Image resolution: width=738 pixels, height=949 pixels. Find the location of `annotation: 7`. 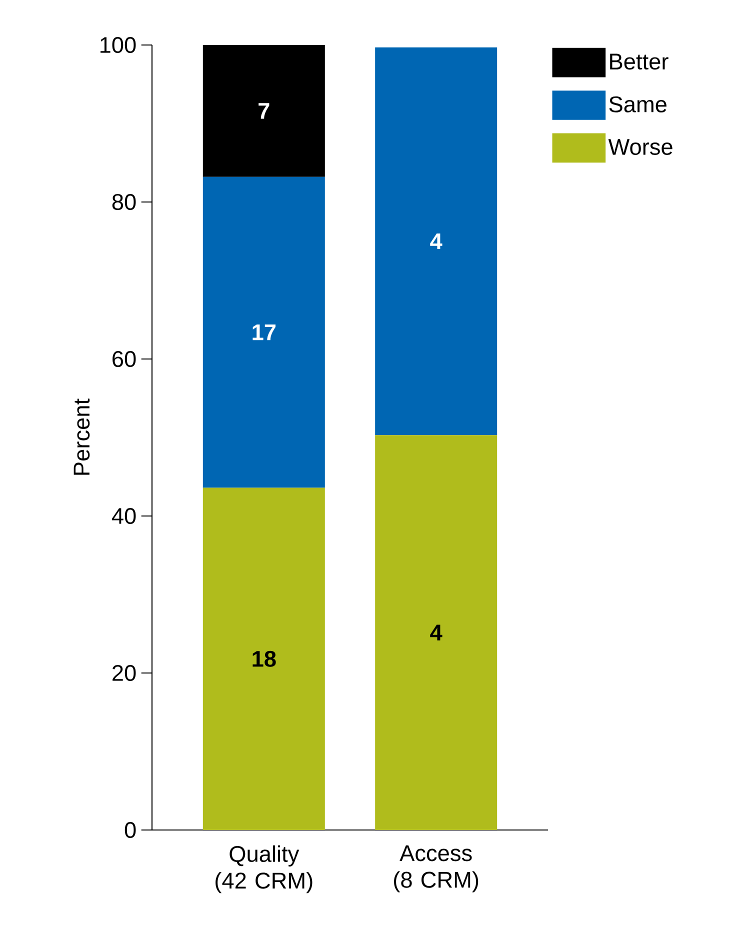

annotation: 7 is located at coordinates (264, 111).